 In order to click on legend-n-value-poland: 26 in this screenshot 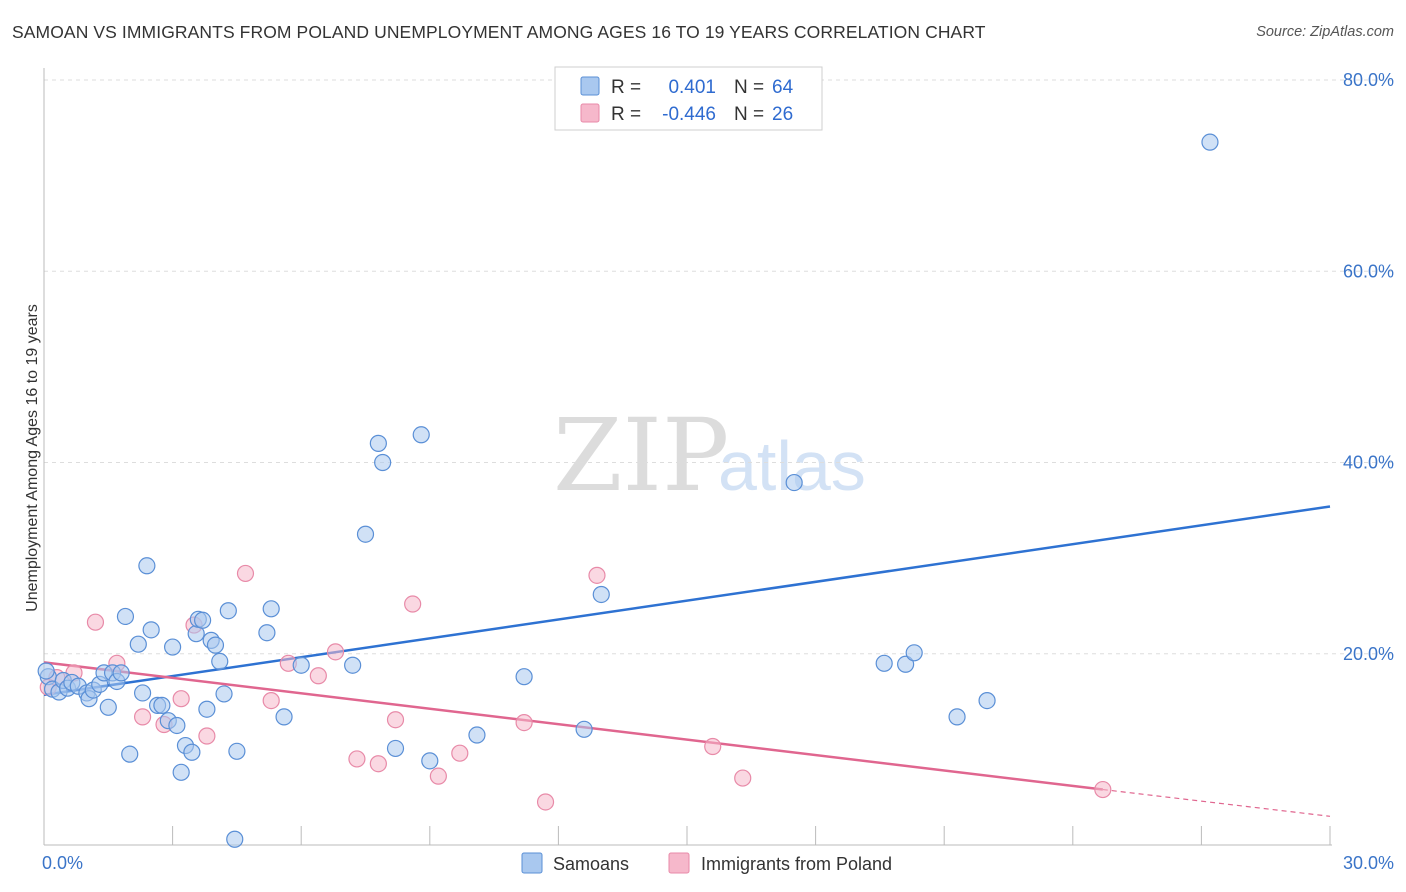, I will do `click(782, 114)`.